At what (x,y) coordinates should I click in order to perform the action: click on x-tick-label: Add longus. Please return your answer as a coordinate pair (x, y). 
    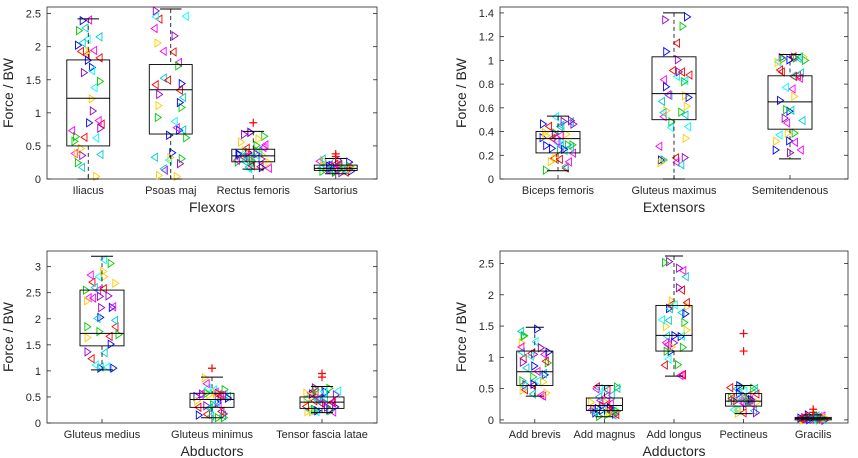
    Looking at the image, I should click on (674, 435).